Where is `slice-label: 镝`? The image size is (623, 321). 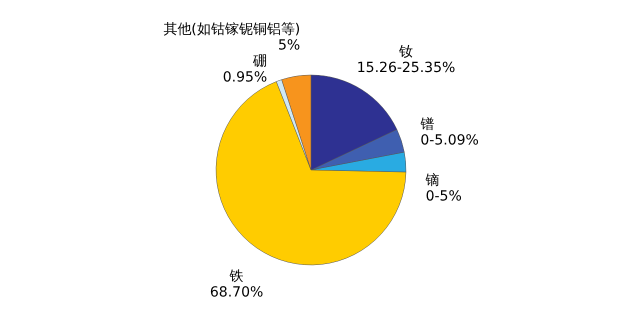 slice-label: 镝 is located at coordinates (432, 180).